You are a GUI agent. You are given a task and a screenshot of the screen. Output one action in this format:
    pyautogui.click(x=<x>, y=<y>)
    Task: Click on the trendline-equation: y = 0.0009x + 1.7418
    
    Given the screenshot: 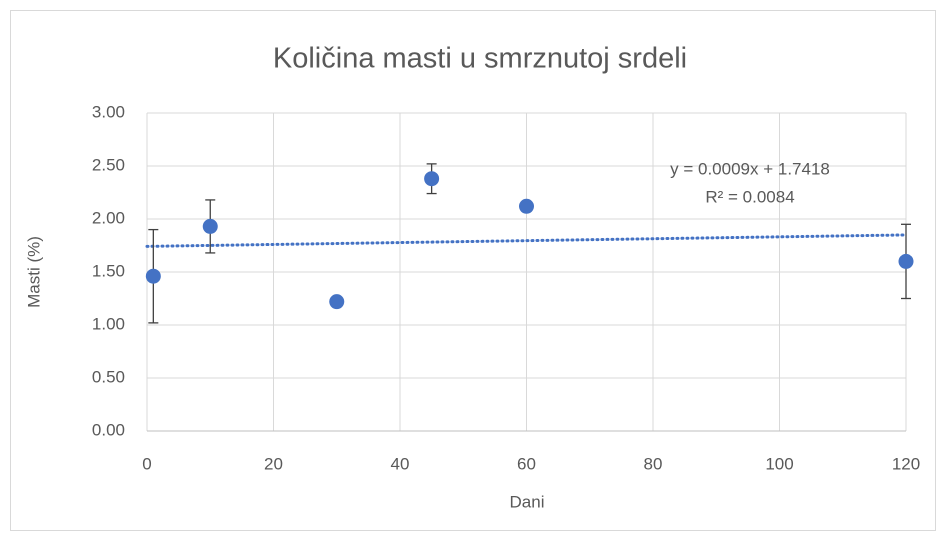 What is the action you would take?
    pyautogui.click(x=750, y=168)
    